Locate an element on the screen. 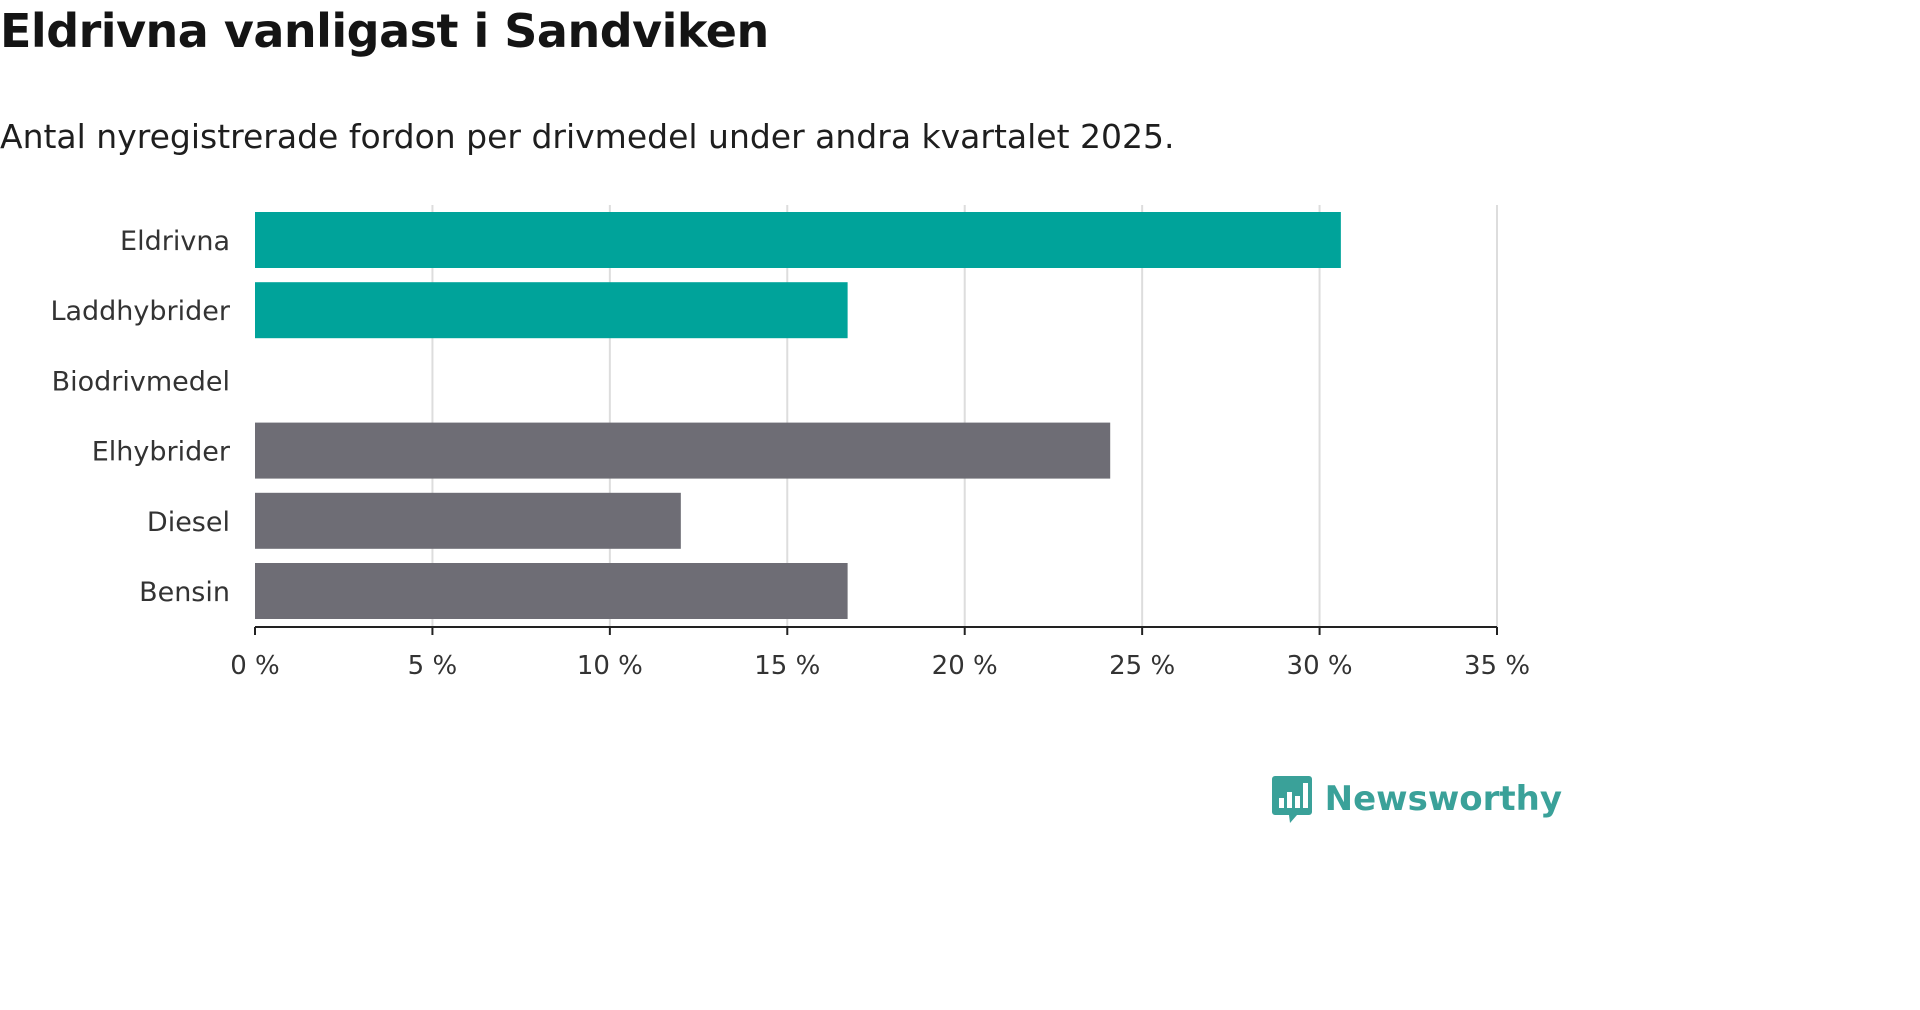 This screenshot has width=1920, height=1010. x-tick-label: 10 % is located at coordinates (610, 666).